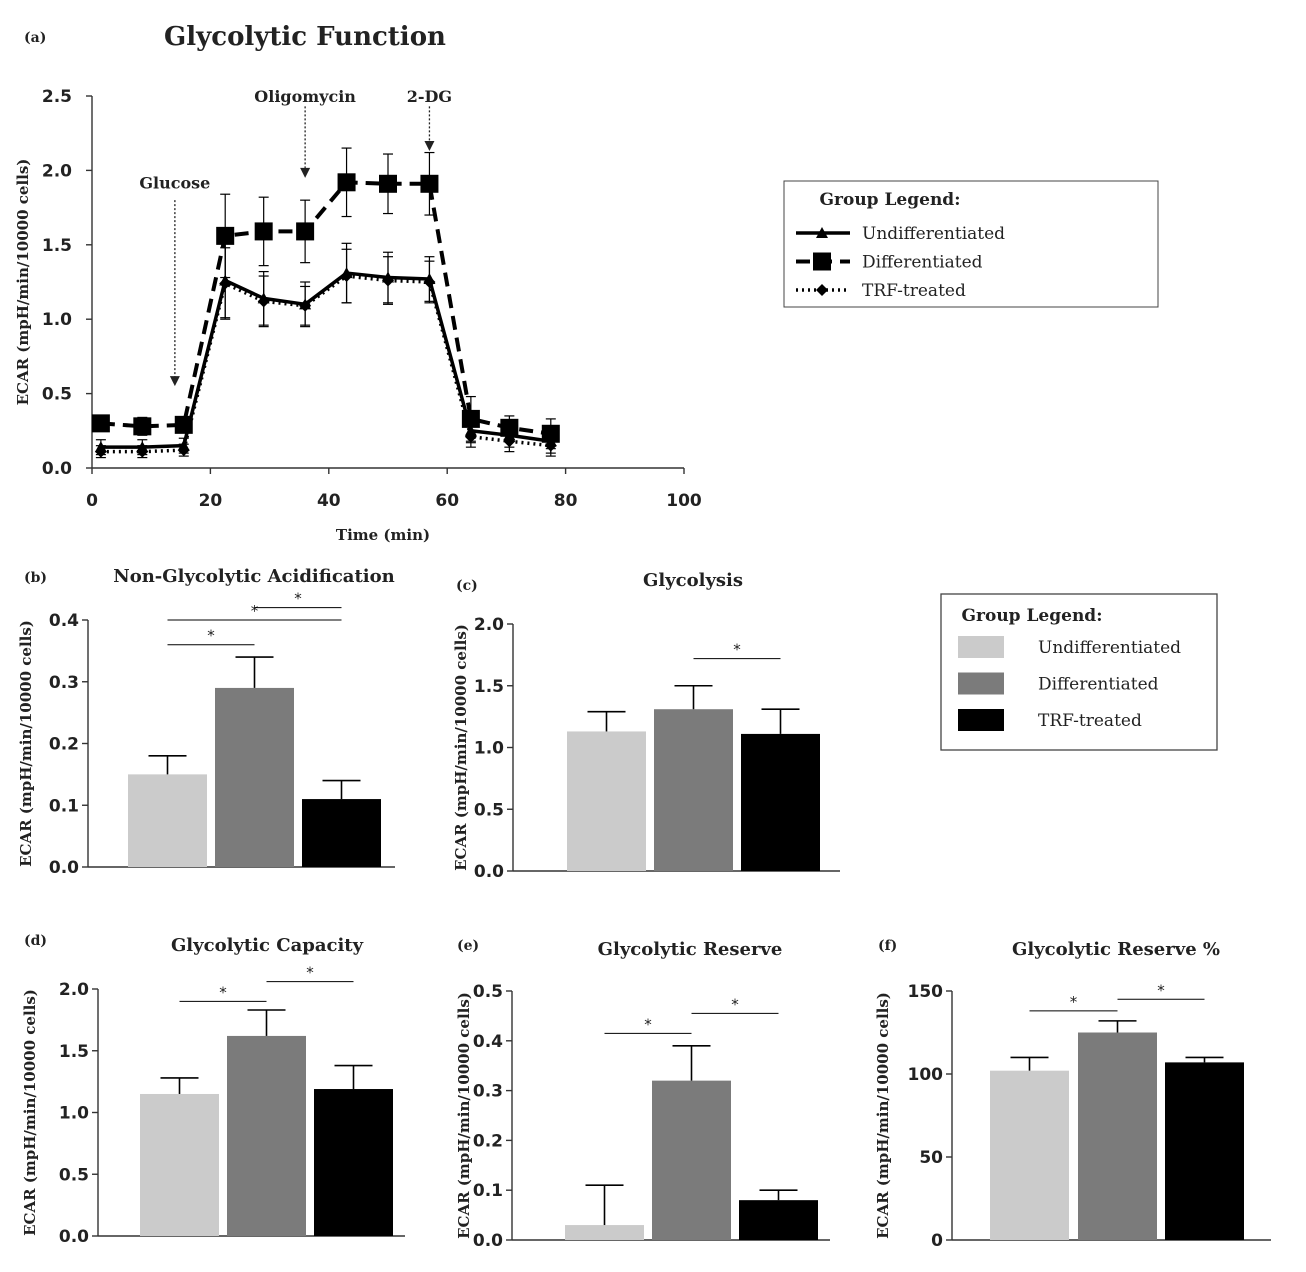 The width and height of the screenshot is (1306, 1272). I want to click on legend-box, so click(971, 244).